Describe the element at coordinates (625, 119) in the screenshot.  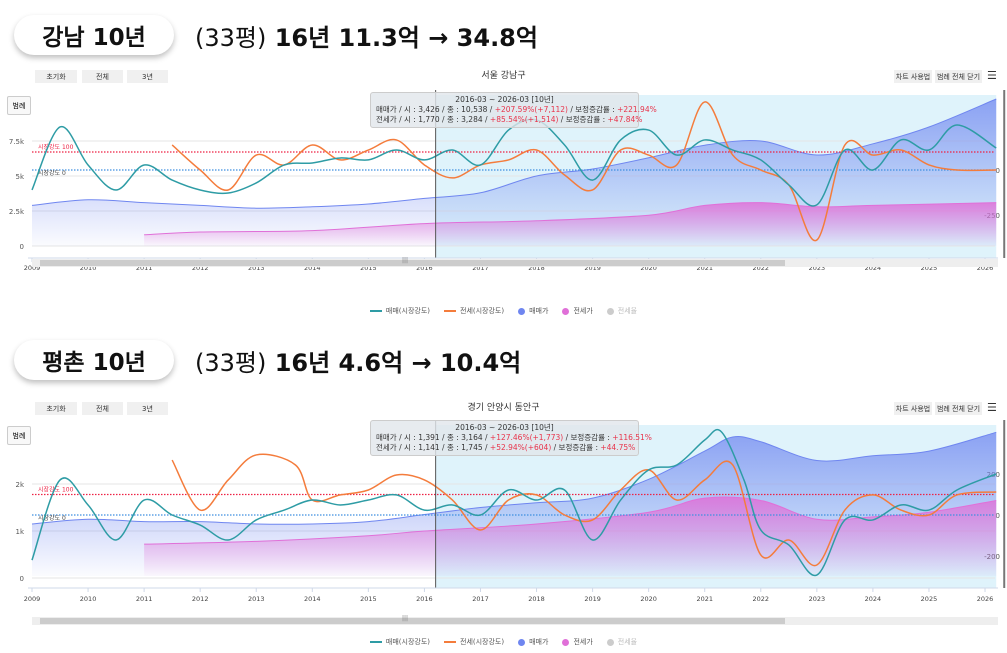
I see `jeonse-adj-value: +47.84%` at that location.